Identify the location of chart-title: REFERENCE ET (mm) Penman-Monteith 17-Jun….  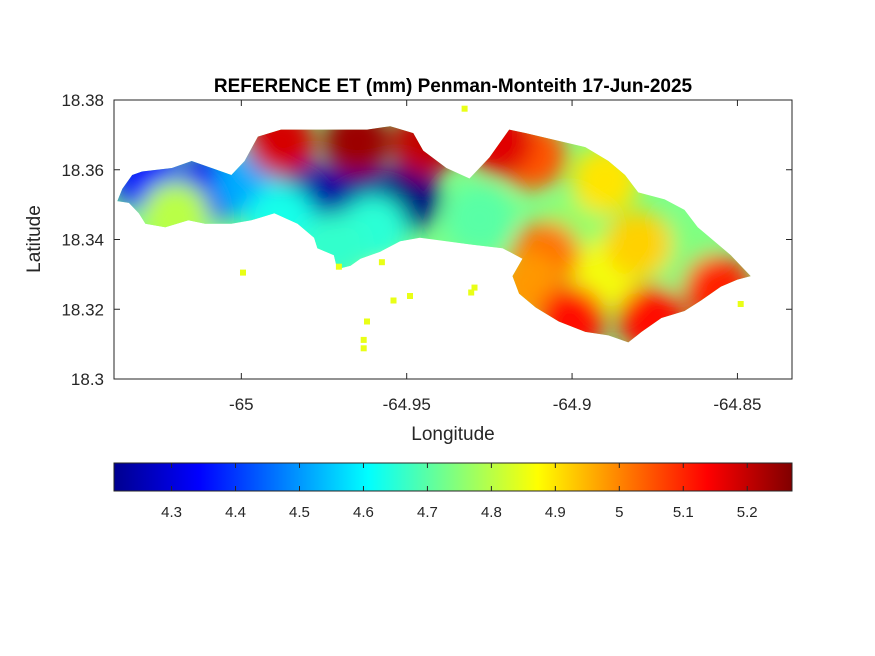
(453, 86).